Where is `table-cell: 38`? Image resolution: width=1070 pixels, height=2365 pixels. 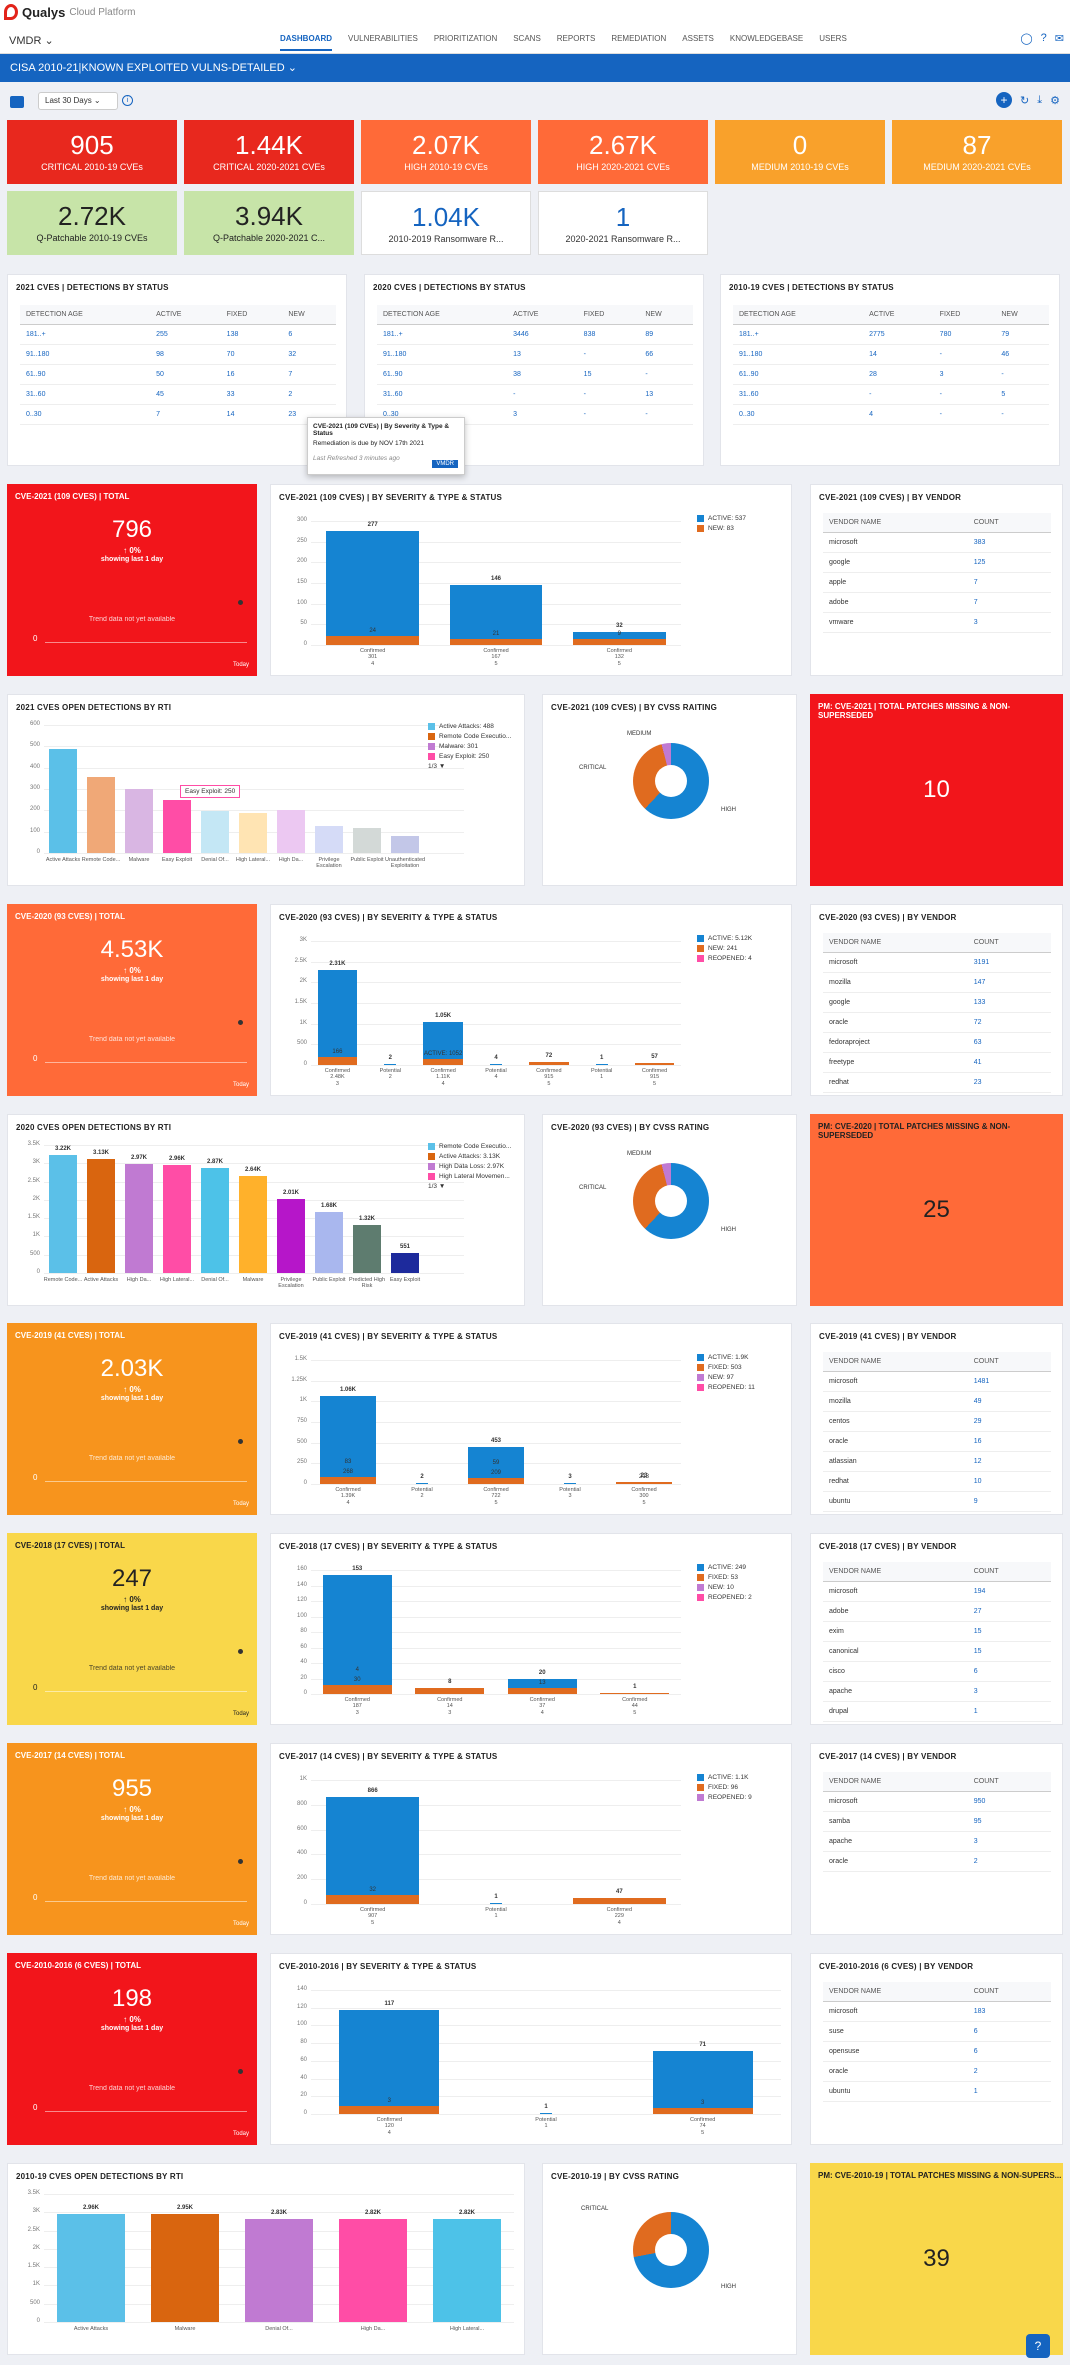
table-cell: 38 is located at coordinates (542, 374).